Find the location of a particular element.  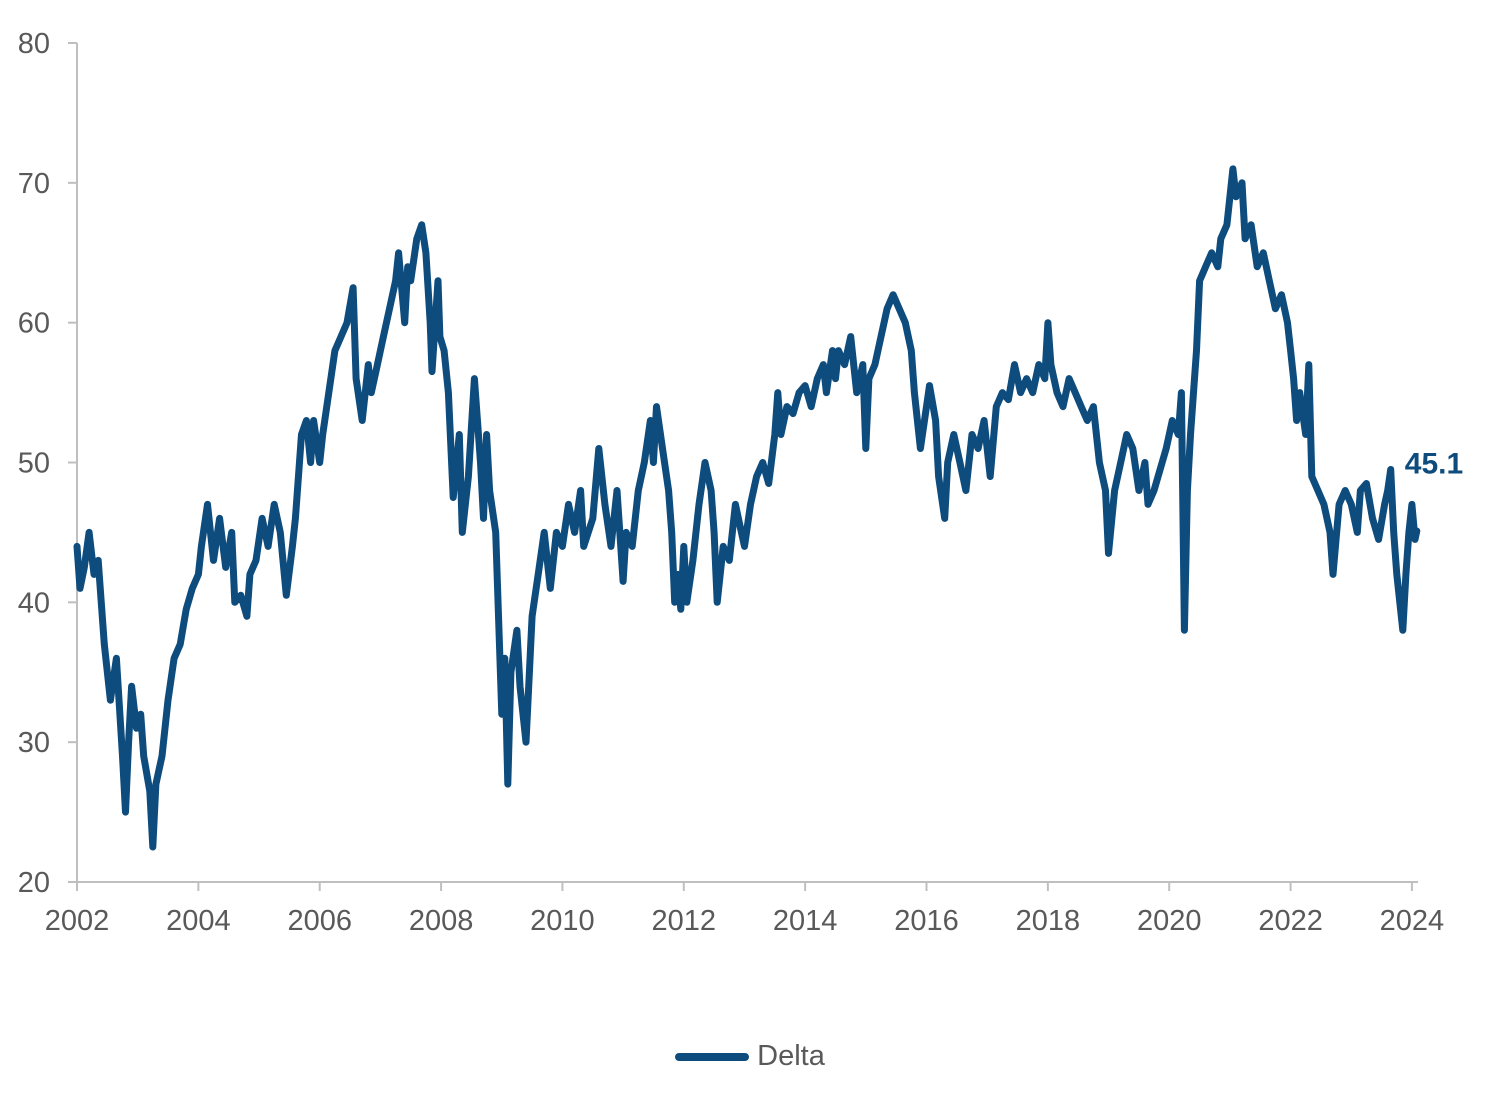

x-tick-label: 2014 is located at coordinates (805, 921).